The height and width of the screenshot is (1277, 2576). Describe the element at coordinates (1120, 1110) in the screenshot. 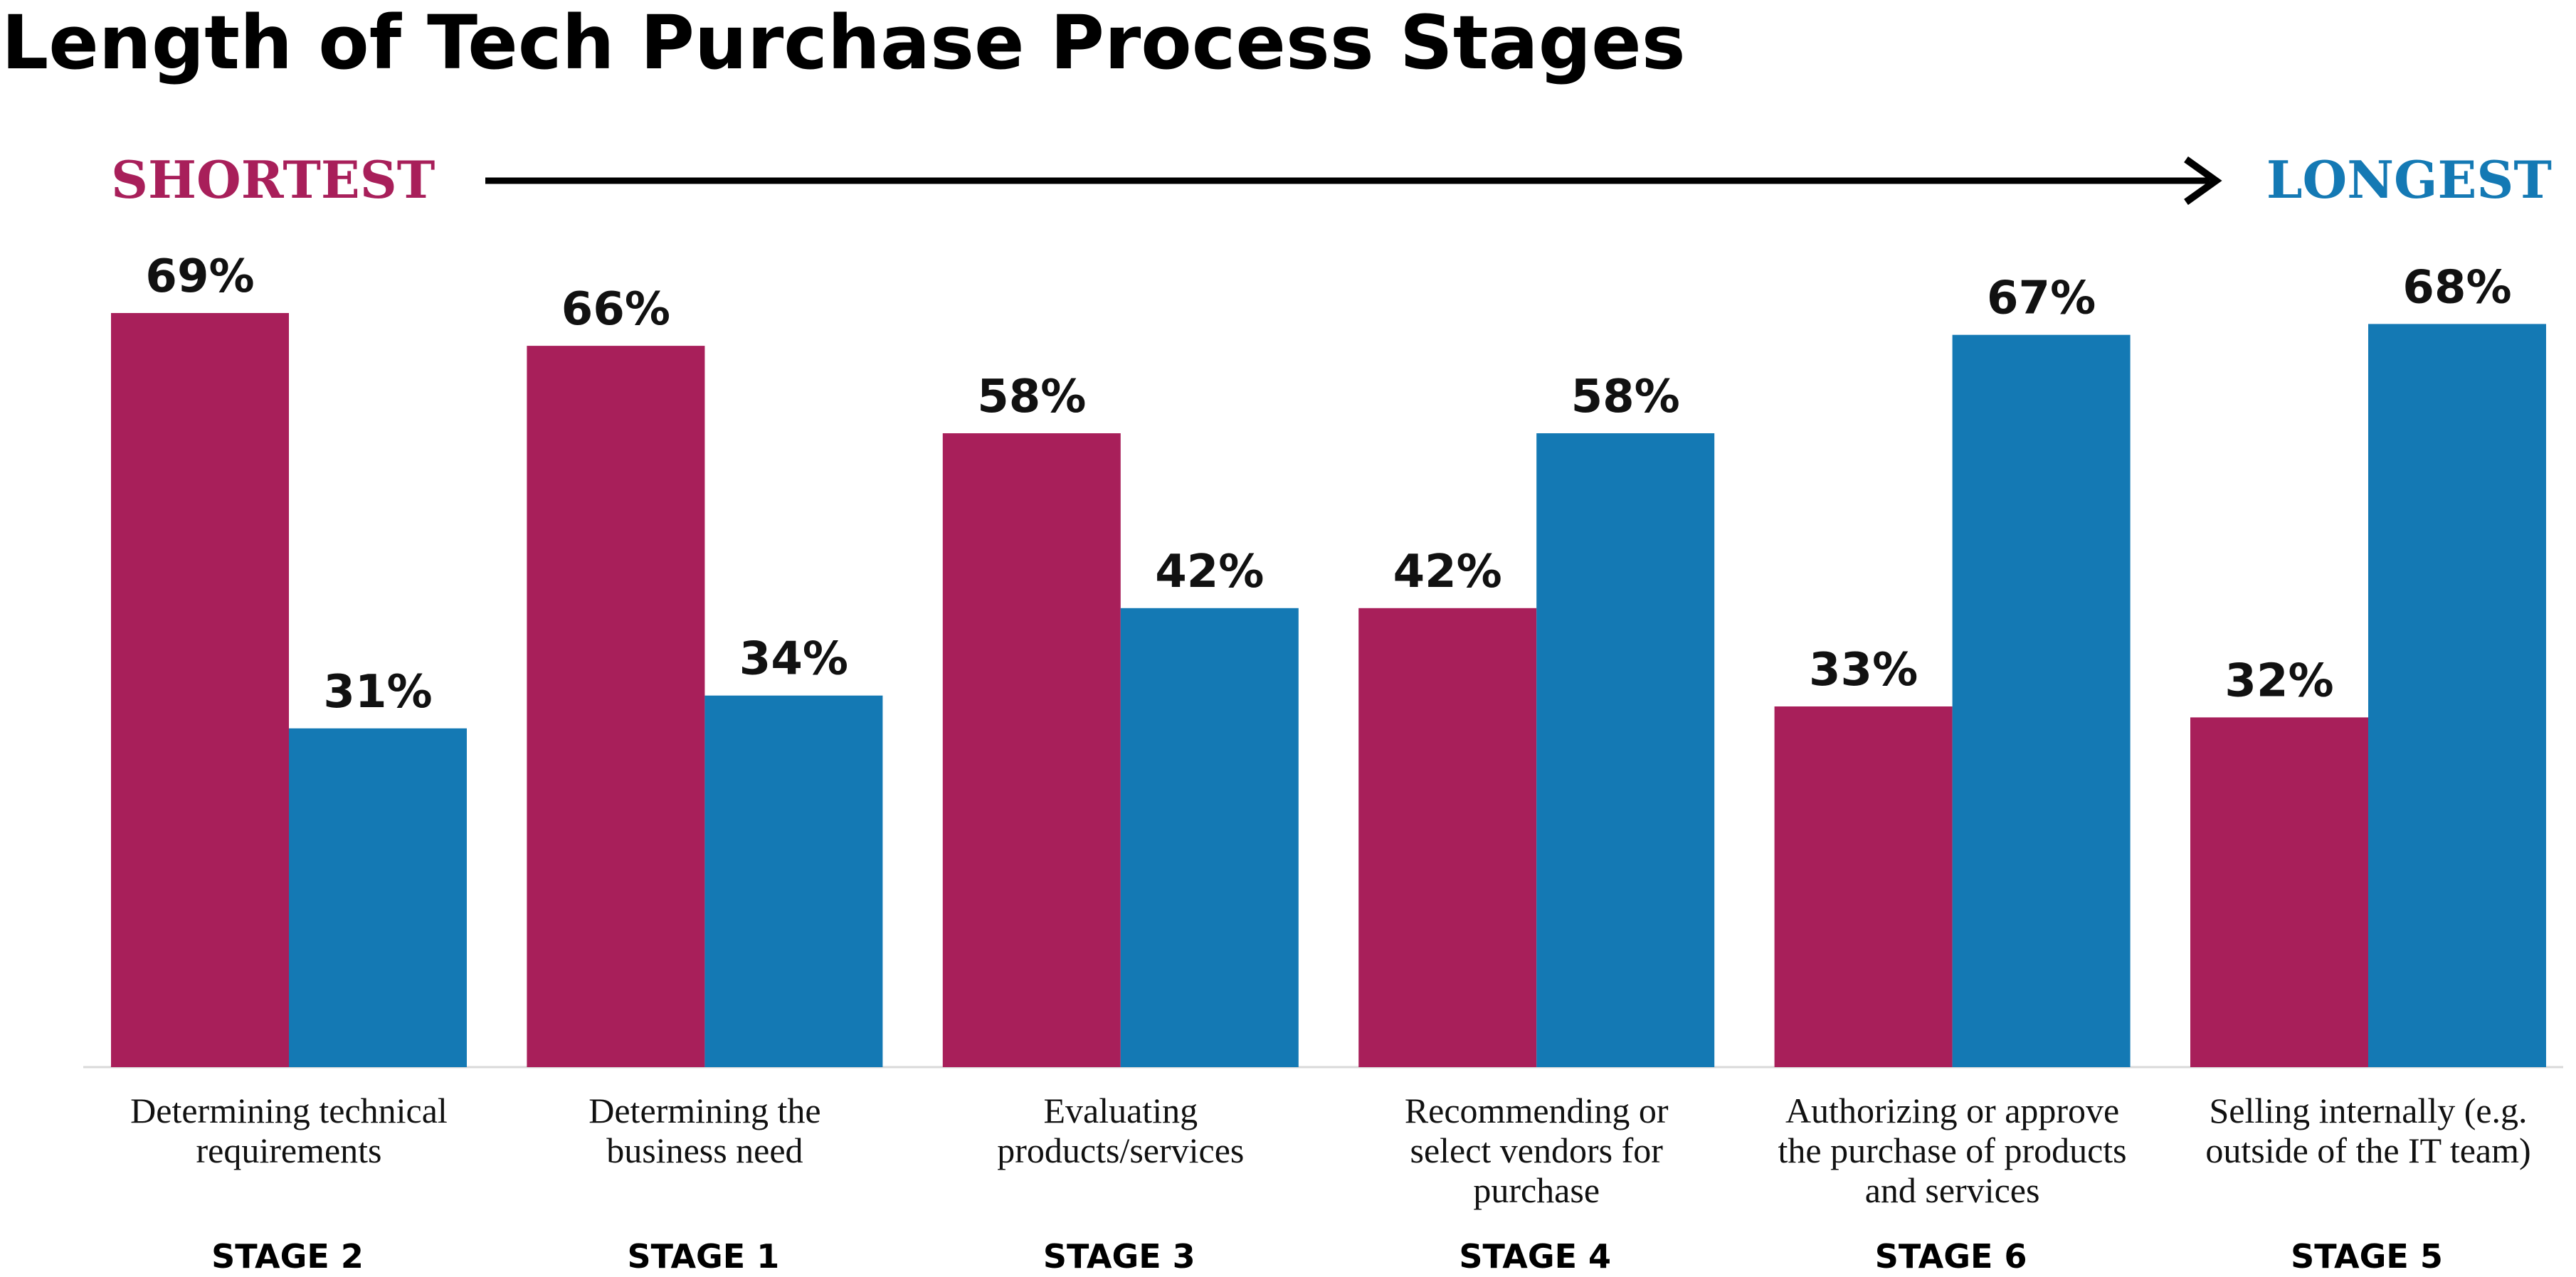

I see `category-label-line: Evaluating` at that location.